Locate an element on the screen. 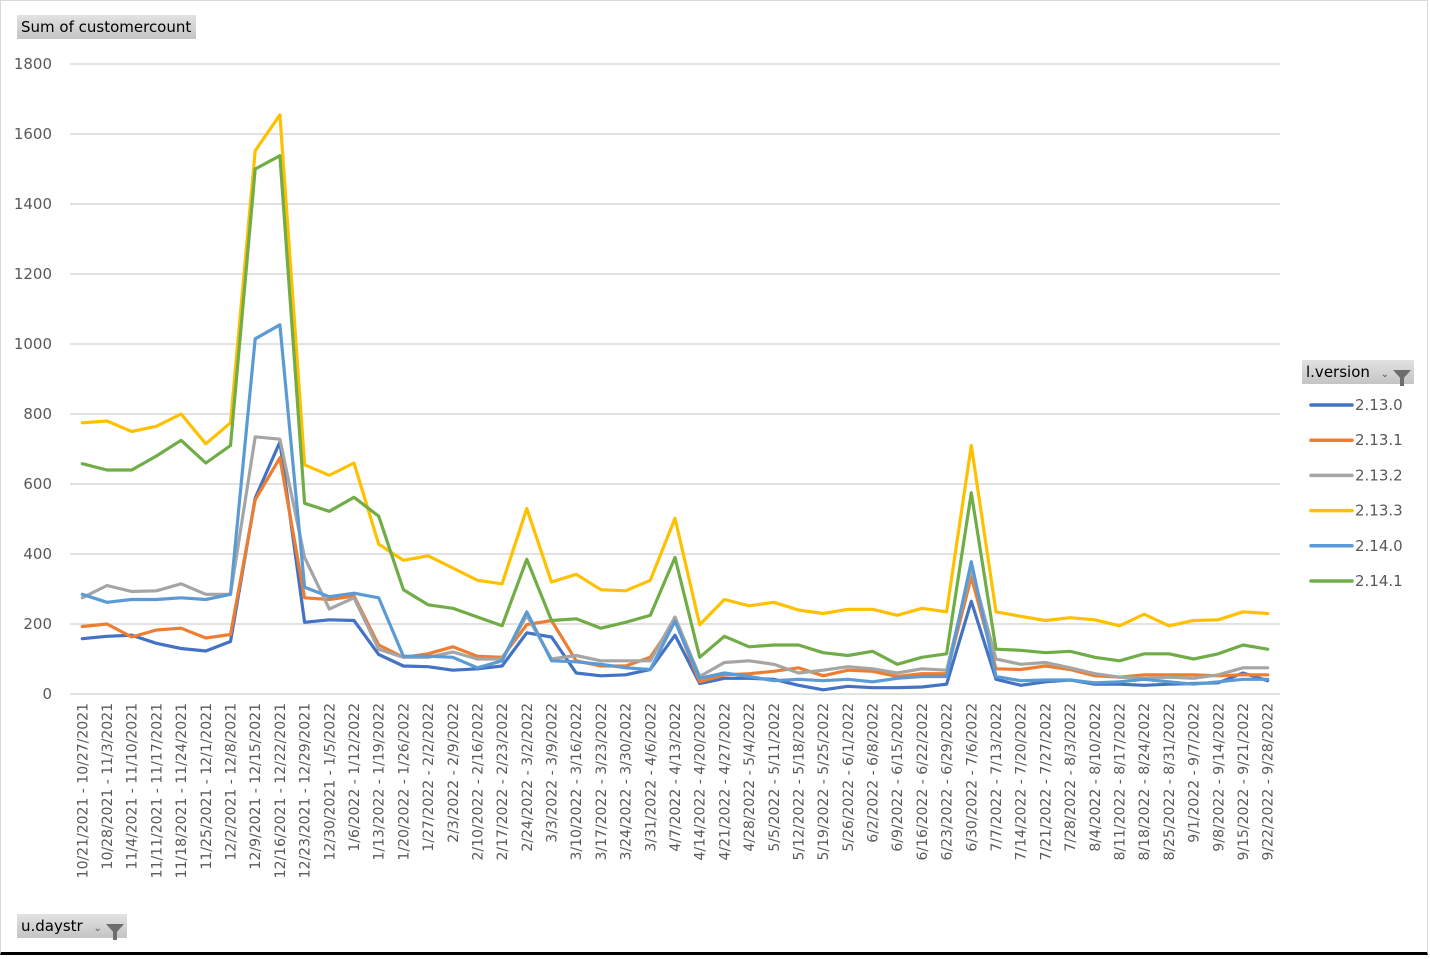 This screenshot has width=1430, height=959. x-tick-label: 12/23/2021 - 12/29/2021 is located at coordinates (306, 790).